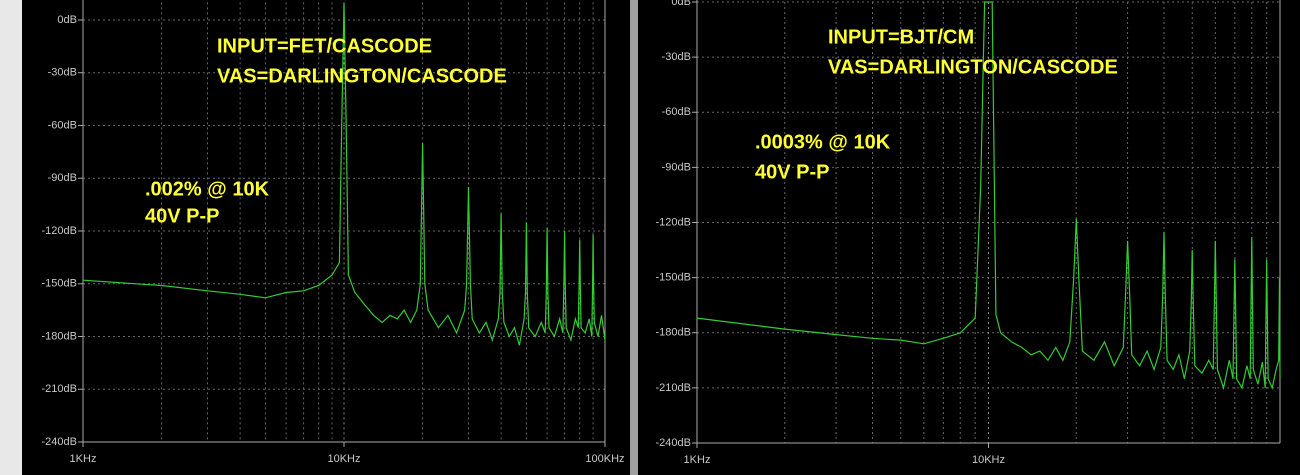 The height and width of the screenshot is (475, 1300). I want to click on x-tick-label: 100KHz, so click(604, 459).